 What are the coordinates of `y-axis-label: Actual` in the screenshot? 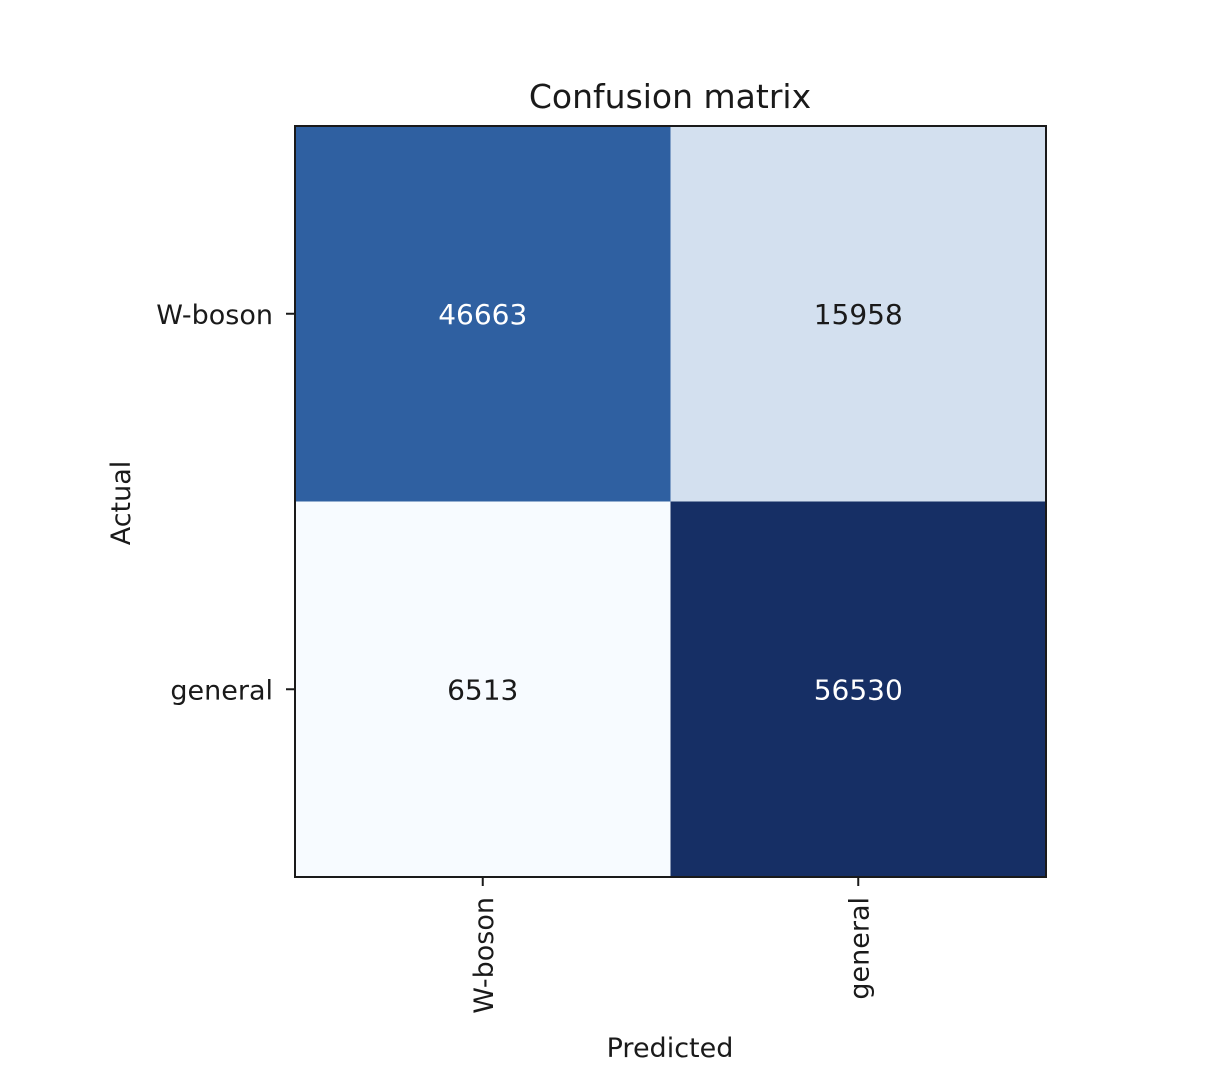 It's located at (121, 503).